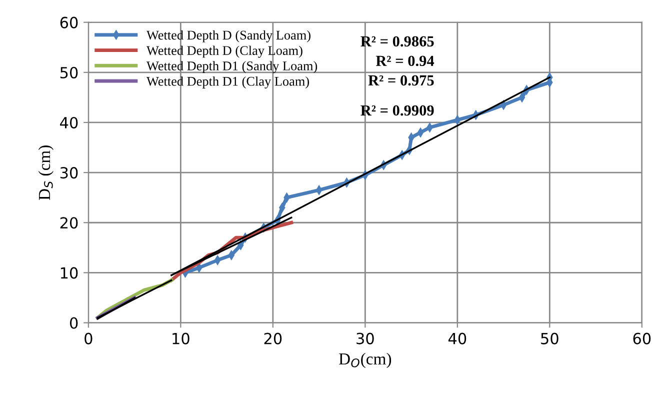 The image size is (655, 406). I want to click on x-tick-label: 30, so click(365, 338).